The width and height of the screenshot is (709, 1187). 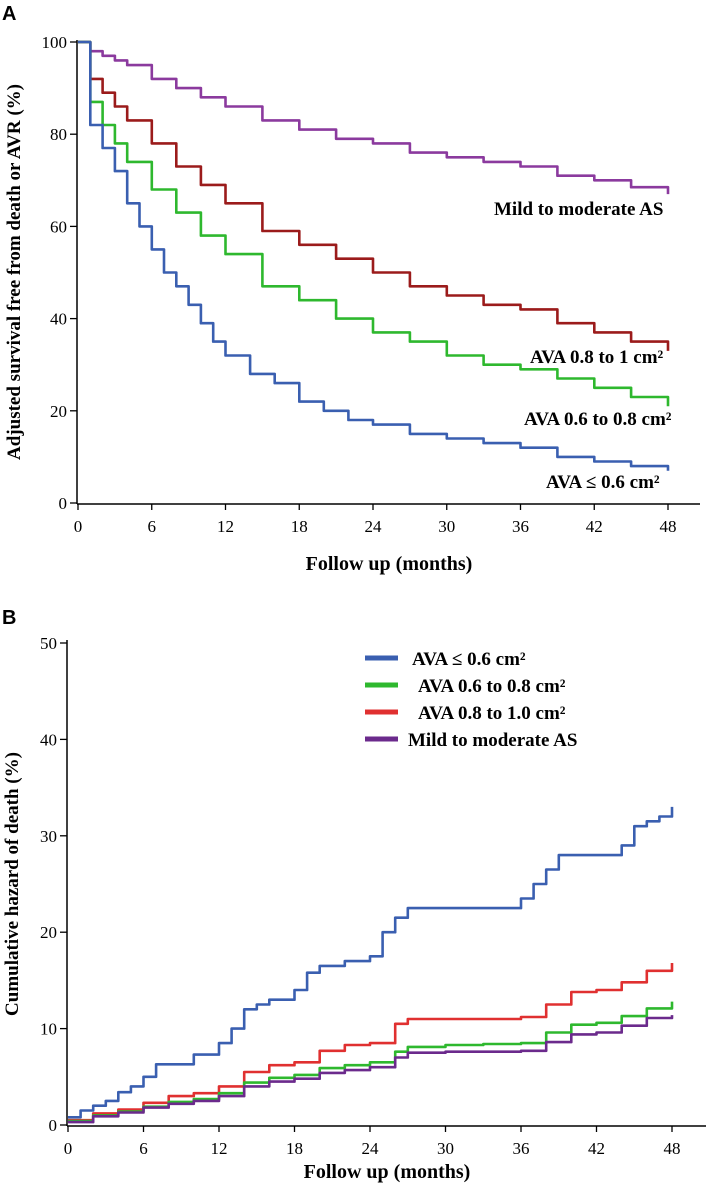 What do you see at coordinates (597, 357) in the screenshot?
I see `annotation-ava-08-1: AVA 0.8 to 1 cm²` at bounding box center [597, 357].